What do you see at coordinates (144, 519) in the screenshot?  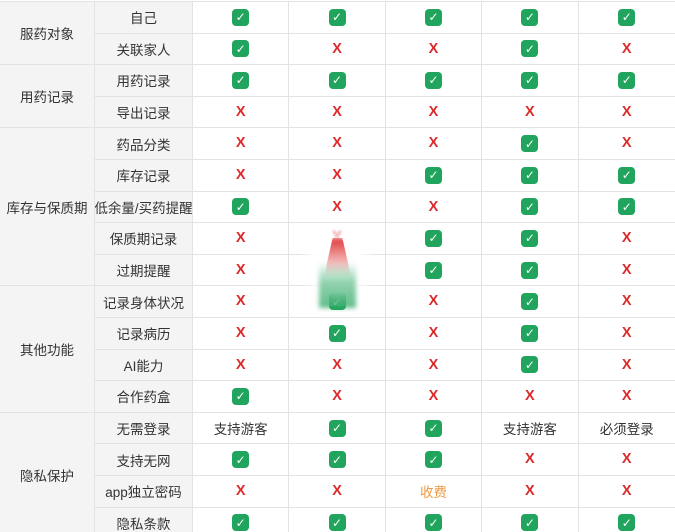 I see `feature-cell: 隐私条款` at bounding box center [144, 519].